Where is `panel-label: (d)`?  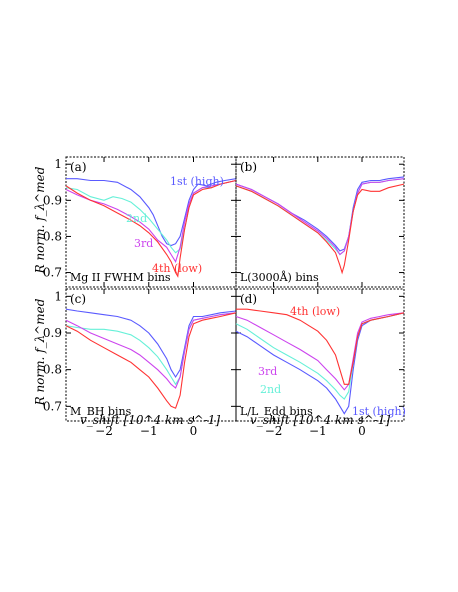 panel-label: (d) is located at coordinates (248, 299).